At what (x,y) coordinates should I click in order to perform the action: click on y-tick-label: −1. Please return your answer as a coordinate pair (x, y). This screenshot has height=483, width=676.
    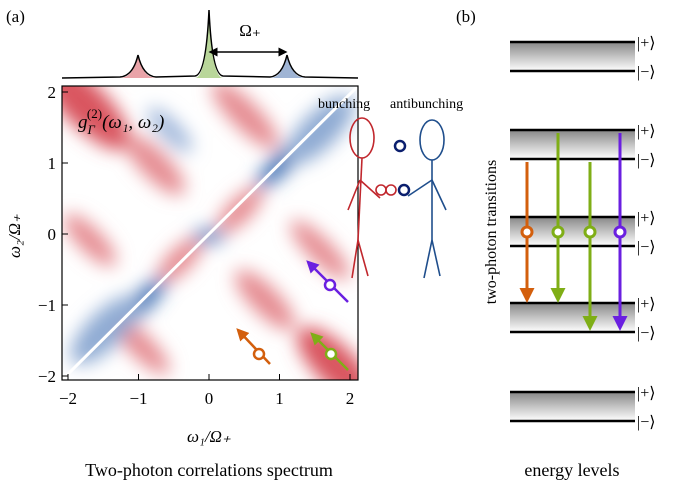
    Looking at the image, I should click on (47, 305).